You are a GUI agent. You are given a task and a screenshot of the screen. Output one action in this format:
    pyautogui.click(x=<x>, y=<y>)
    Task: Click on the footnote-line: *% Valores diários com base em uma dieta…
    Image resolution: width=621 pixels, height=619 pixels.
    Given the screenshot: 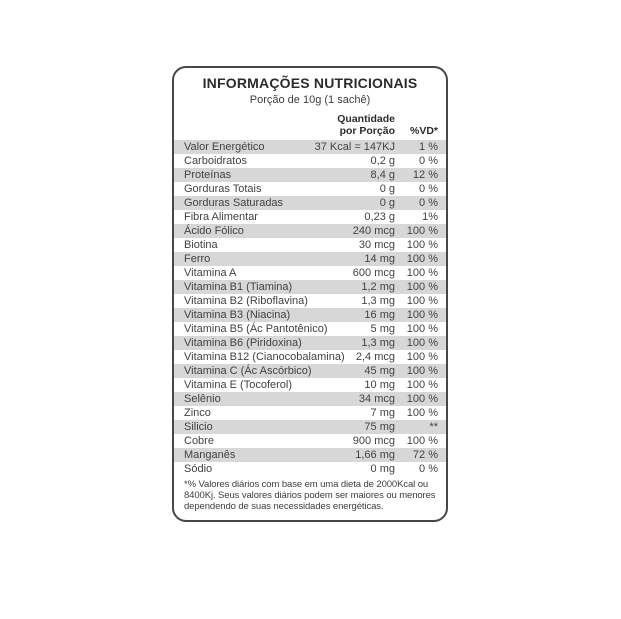 What is the action you would take?
    pyautogui.click(x=306, y=484)
    